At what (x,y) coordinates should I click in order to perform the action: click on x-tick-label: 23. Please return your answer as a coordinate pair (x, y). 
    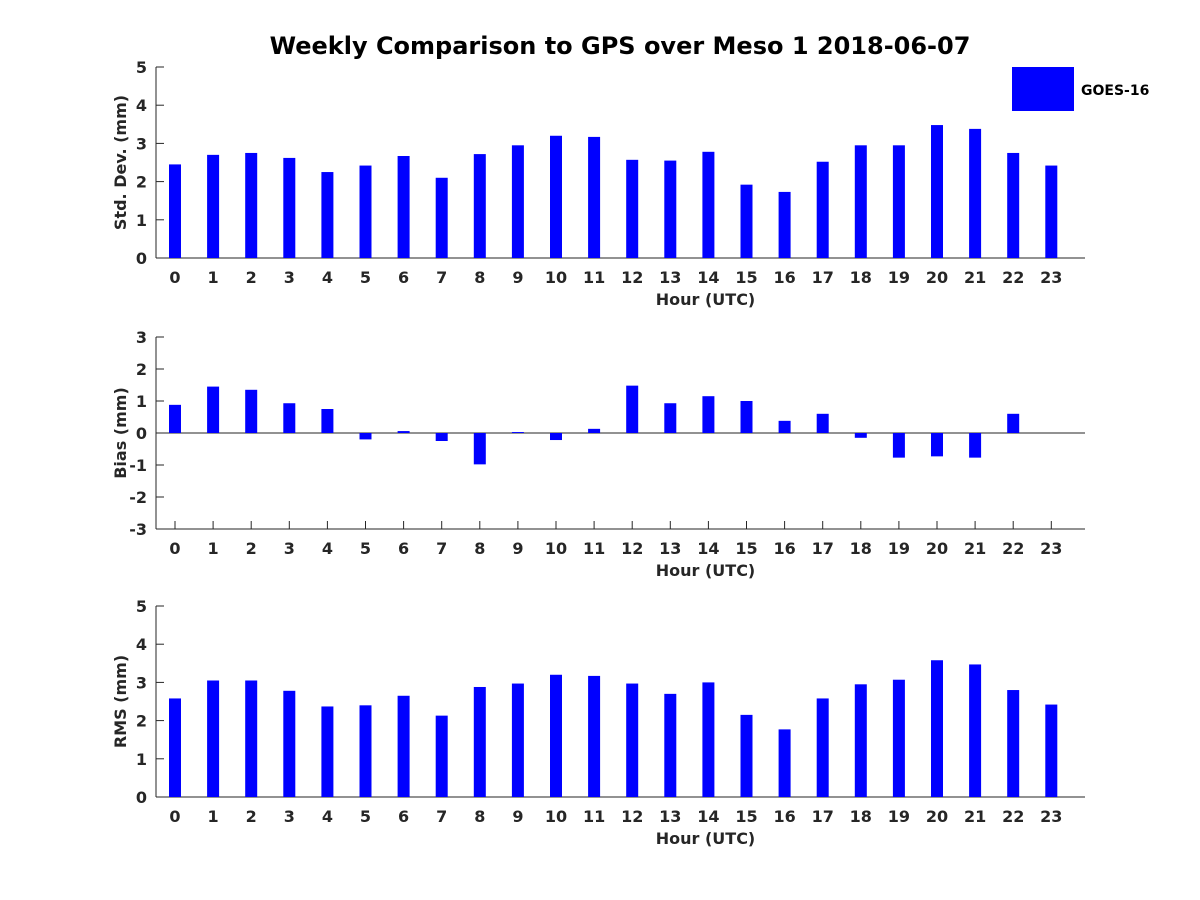
    Looking at the image, I should click on (1051, 548).